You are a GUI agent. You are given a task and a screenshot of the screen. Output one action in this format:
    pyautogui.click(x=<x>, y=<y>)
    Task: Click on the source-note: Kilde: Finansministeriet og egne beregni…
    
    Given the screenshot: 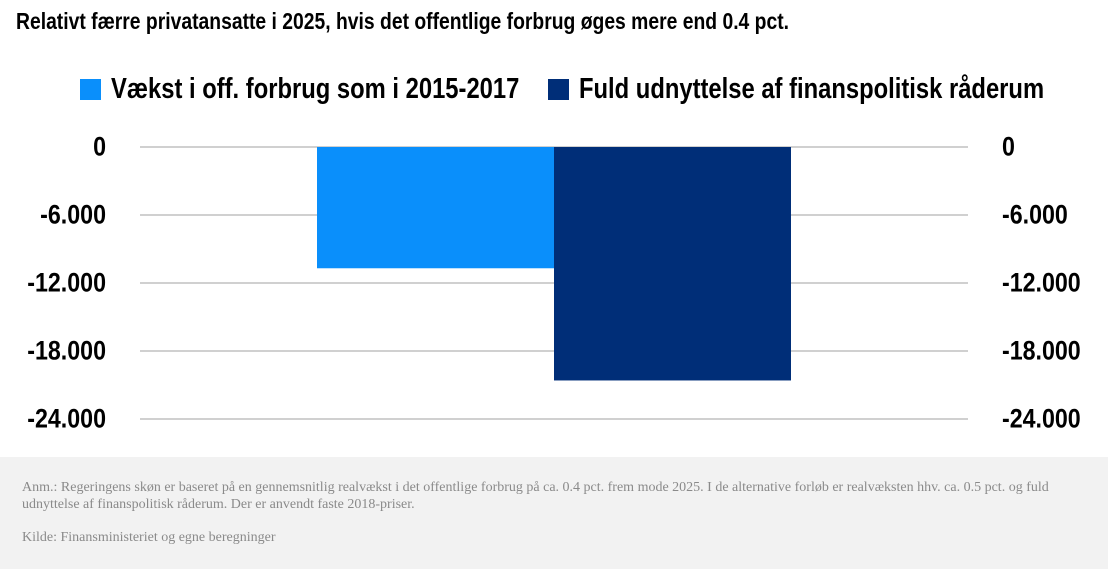 What is the action you would take?
    pyautogui.click(x=149, y=537)
    